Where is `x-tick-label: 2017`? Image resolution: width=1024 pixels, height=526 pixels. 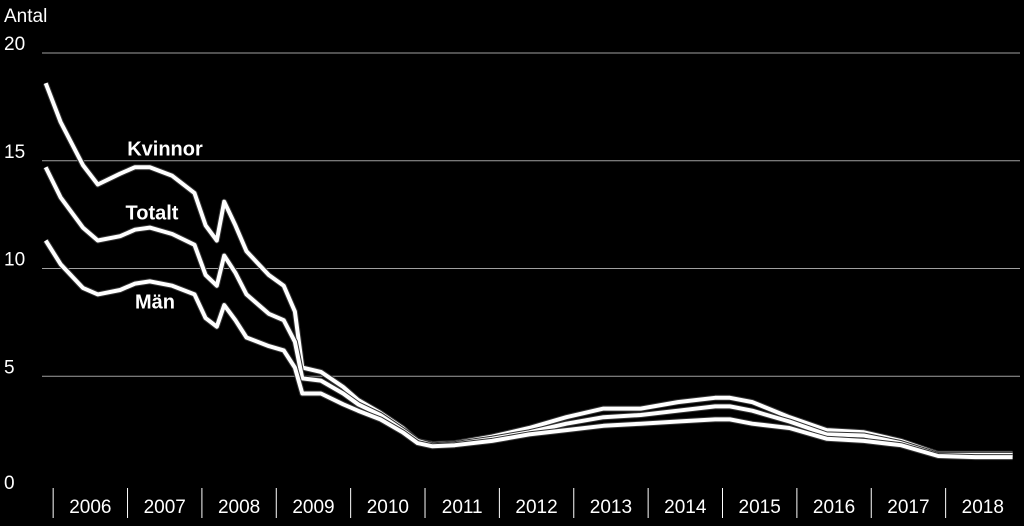
x-tick-label: 2017 is located at coordinates (908, 507).